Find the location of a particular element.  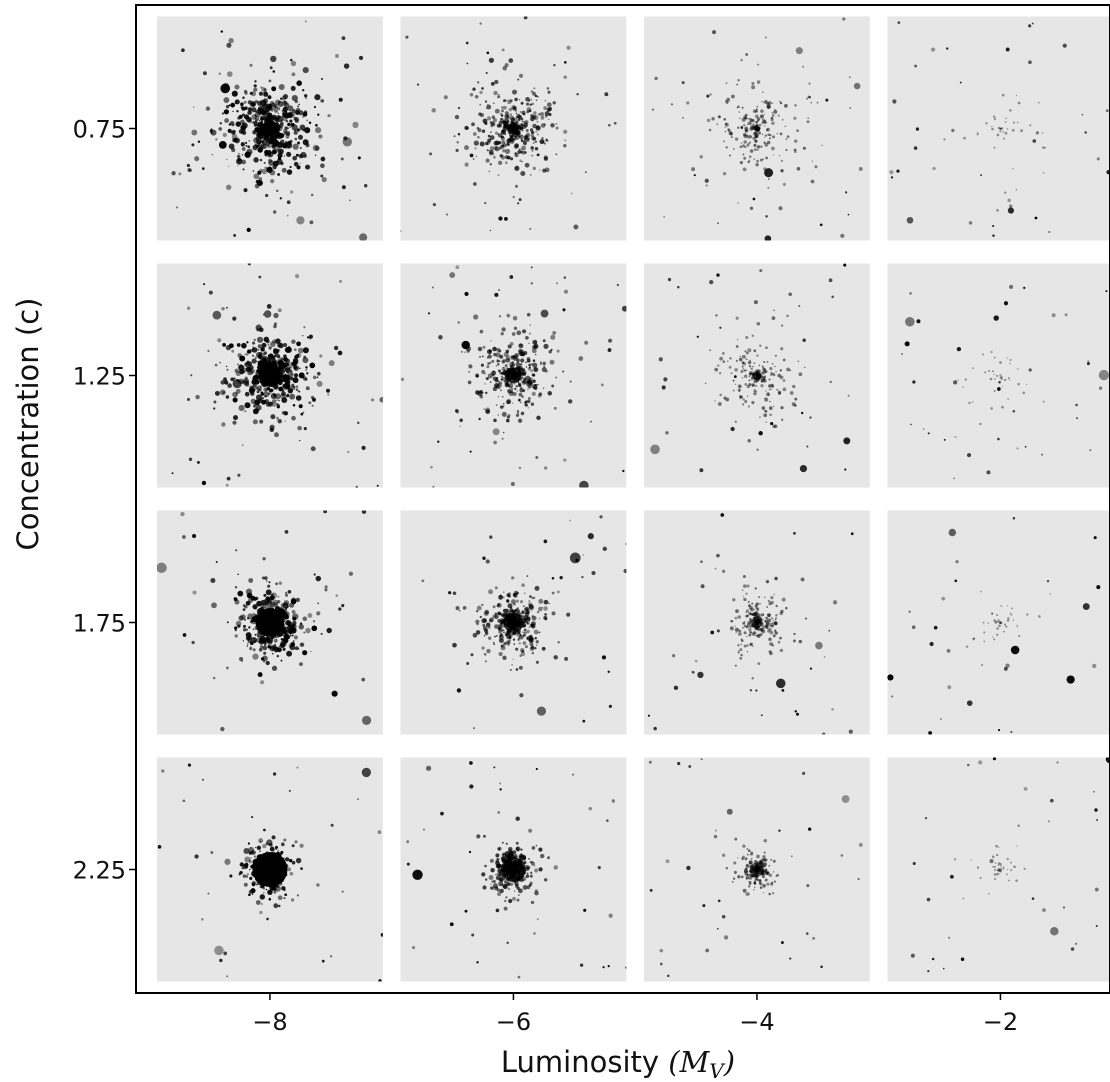

cluster-panel is located at coordinates (513, 375).